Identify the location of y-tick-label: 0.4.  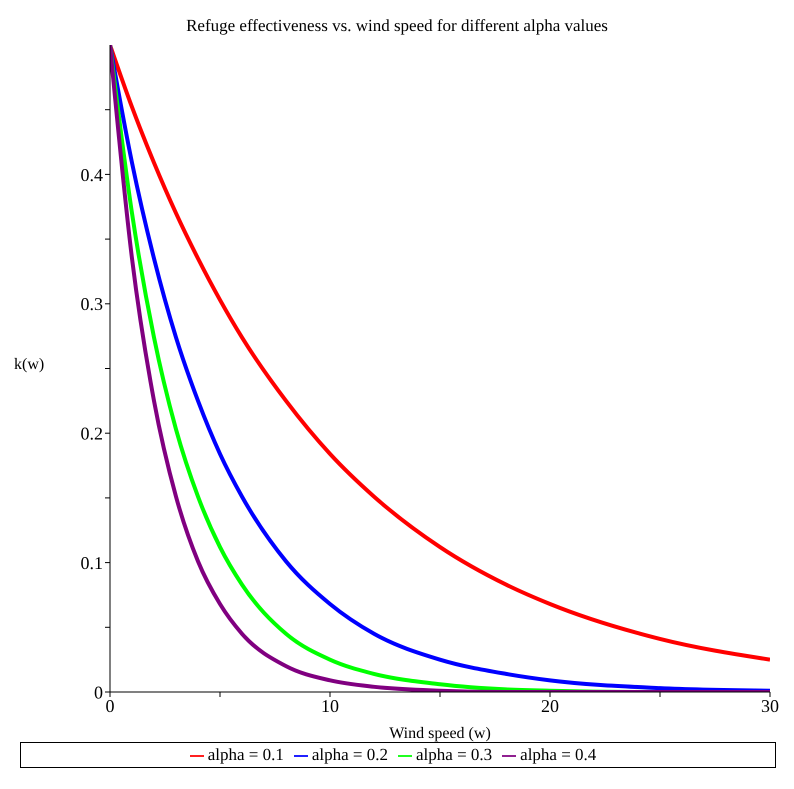
(91, 174).